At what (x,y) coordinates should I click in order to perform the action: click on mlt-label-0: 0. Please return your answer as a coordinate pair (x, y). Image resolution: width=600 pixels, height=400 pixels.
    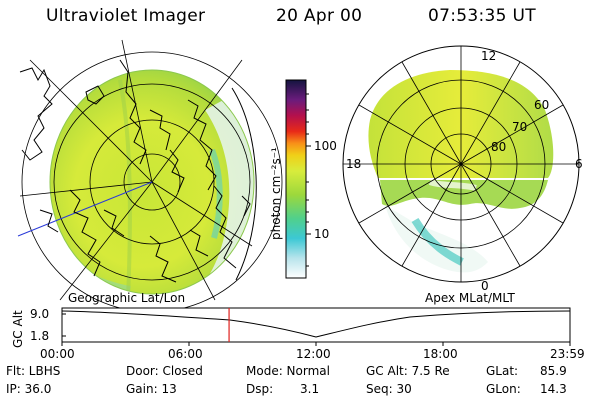
    Looking at the image, I should click on (485, 286).